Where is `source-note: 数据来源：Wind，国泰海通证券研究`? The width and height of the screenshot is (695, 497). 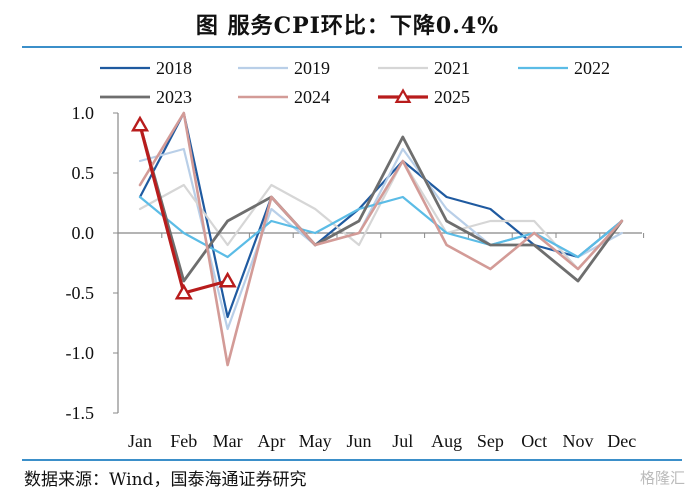
source-note: 数据来源：Wind，国泰海通证券研究 is located at coordinates (165, 480).